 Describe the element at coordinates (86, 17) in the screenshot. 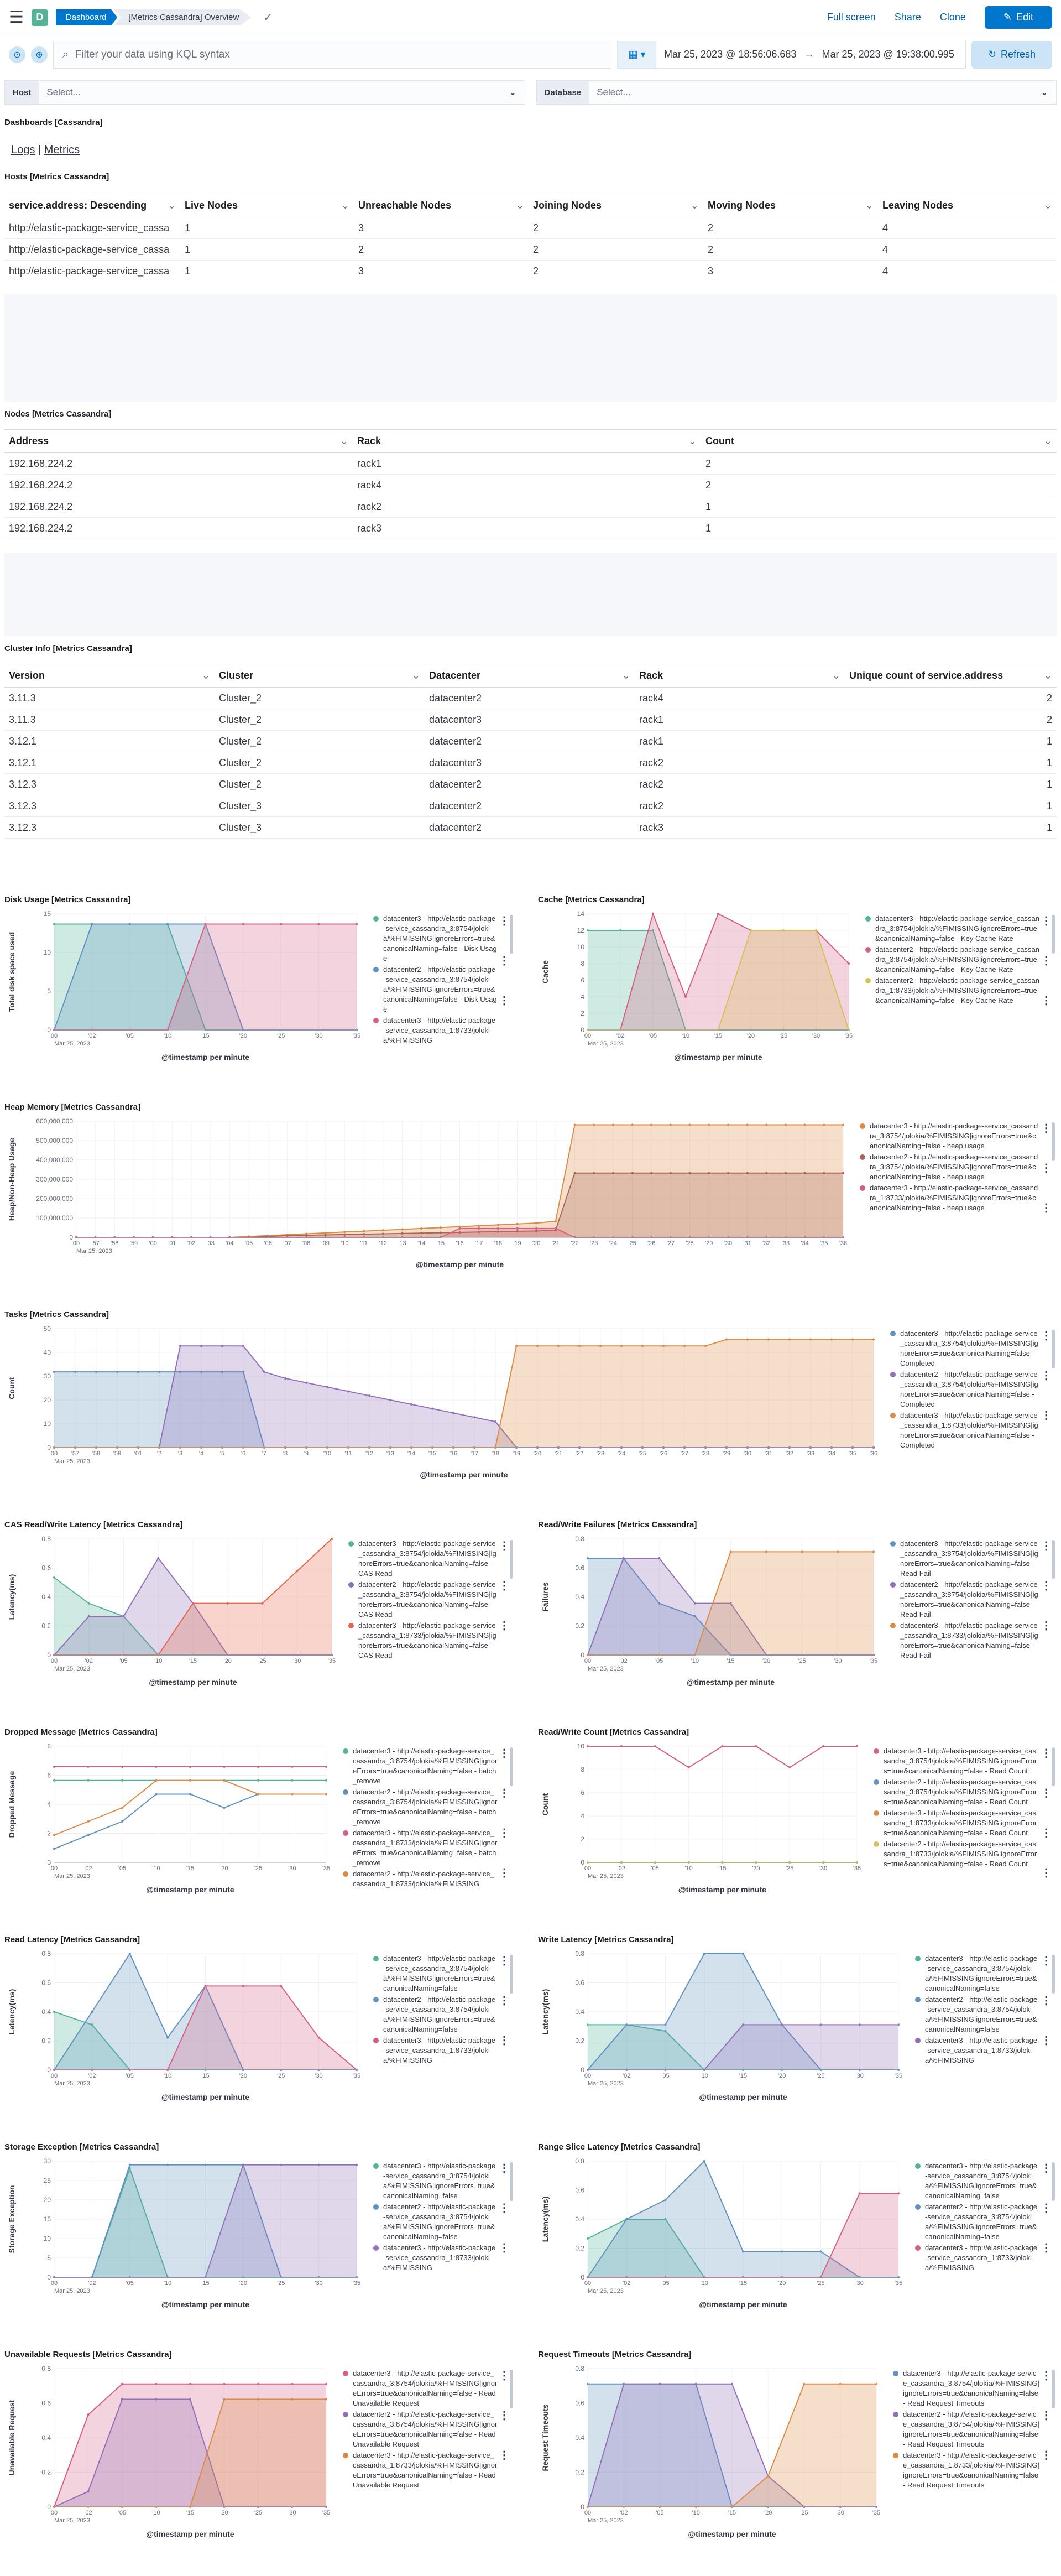

I see `breadcrumb-dashboard: Dashboard` at that location.